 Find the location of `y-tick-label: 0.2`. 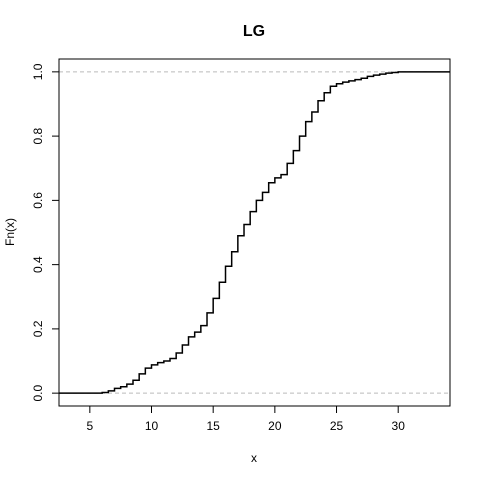

y-tick-label: 0.2 is located at coordinates (38, 328).